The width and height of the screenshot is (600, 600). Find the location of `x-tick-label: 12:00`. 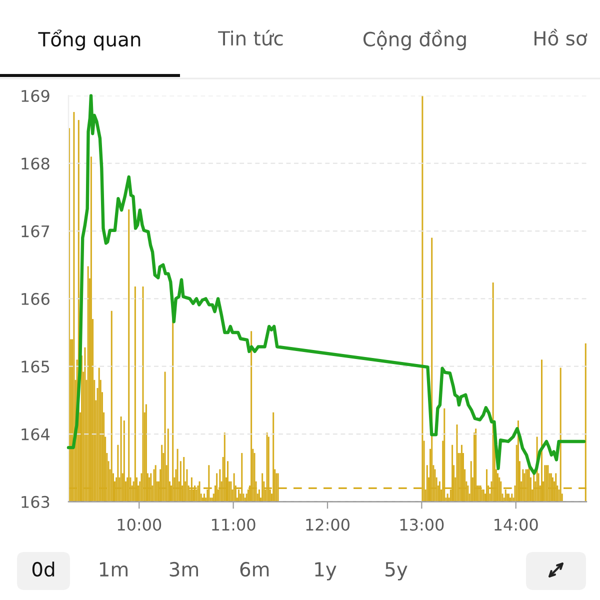

x-tick-label: 12:00 is located at coordinates (328, 524).